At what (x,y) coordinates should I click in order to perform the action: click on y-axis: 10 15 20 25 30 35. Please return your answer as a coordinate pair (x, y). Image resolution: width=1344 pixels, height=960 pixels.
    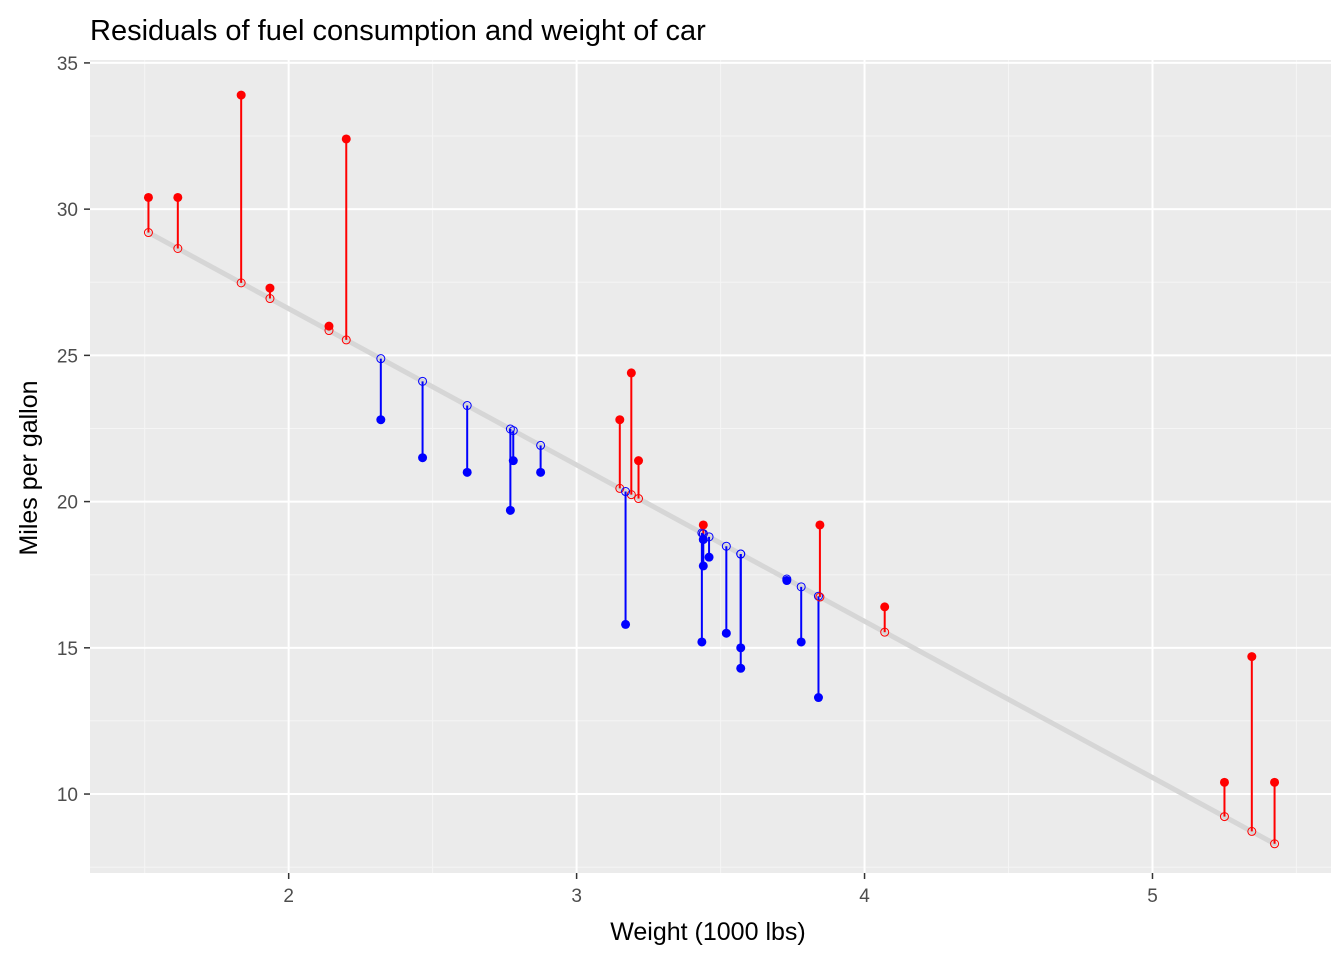
    Looking at the image, I should click on (73, 430).